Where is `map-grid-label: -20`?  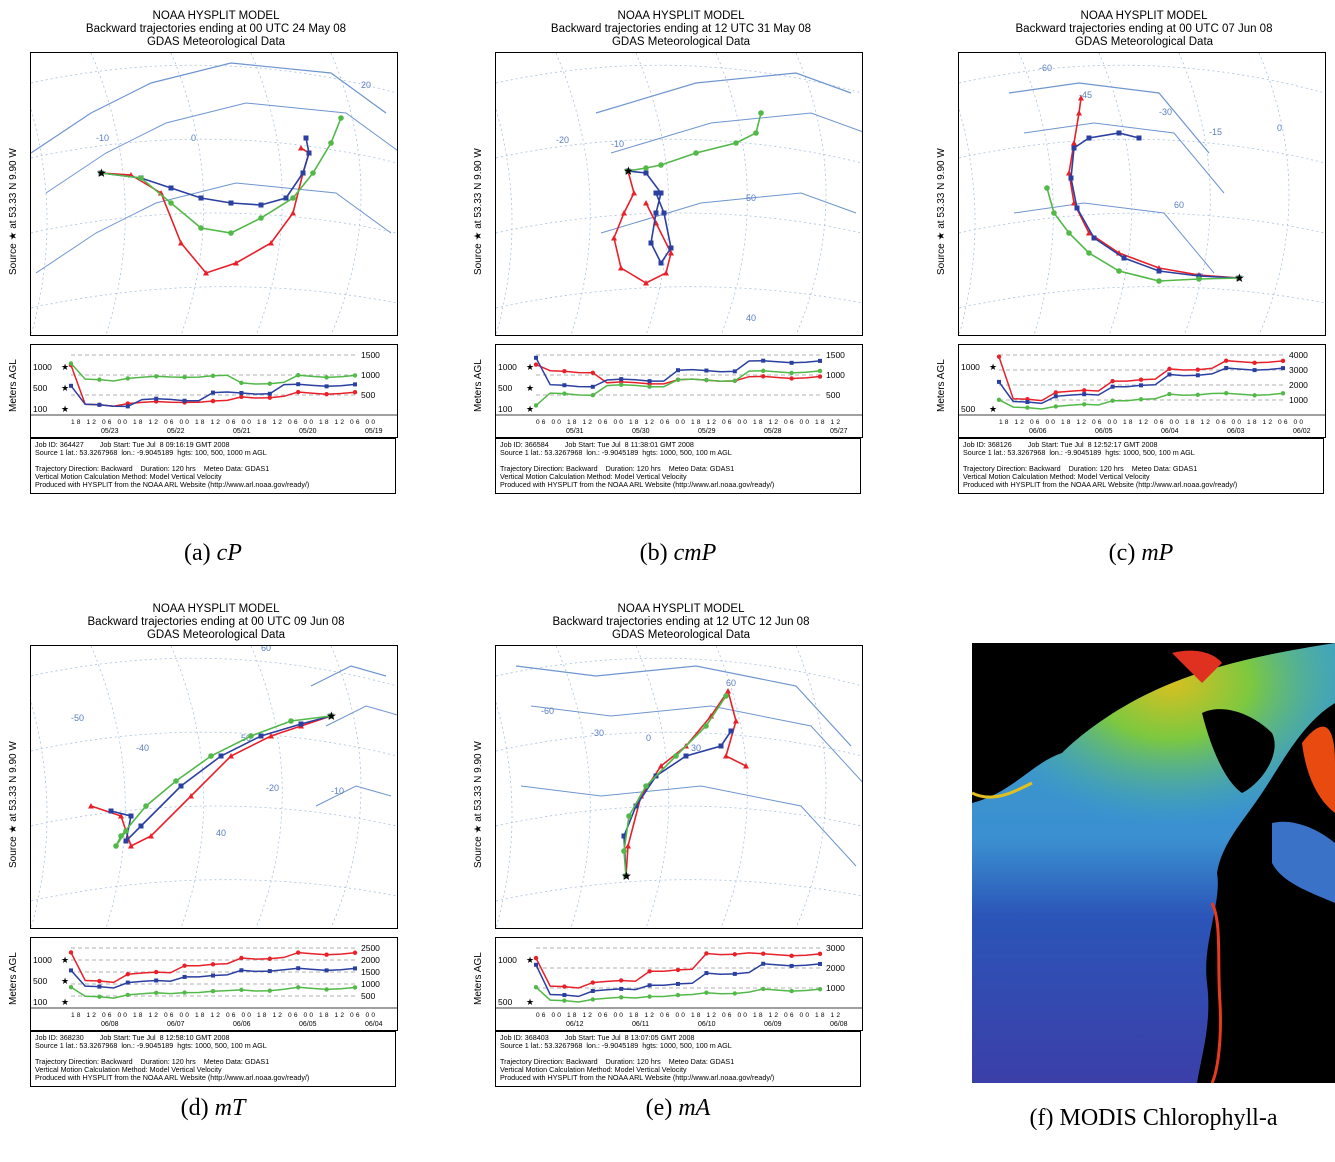
map-grid-label: -20 is located at coordinates (562, 140).